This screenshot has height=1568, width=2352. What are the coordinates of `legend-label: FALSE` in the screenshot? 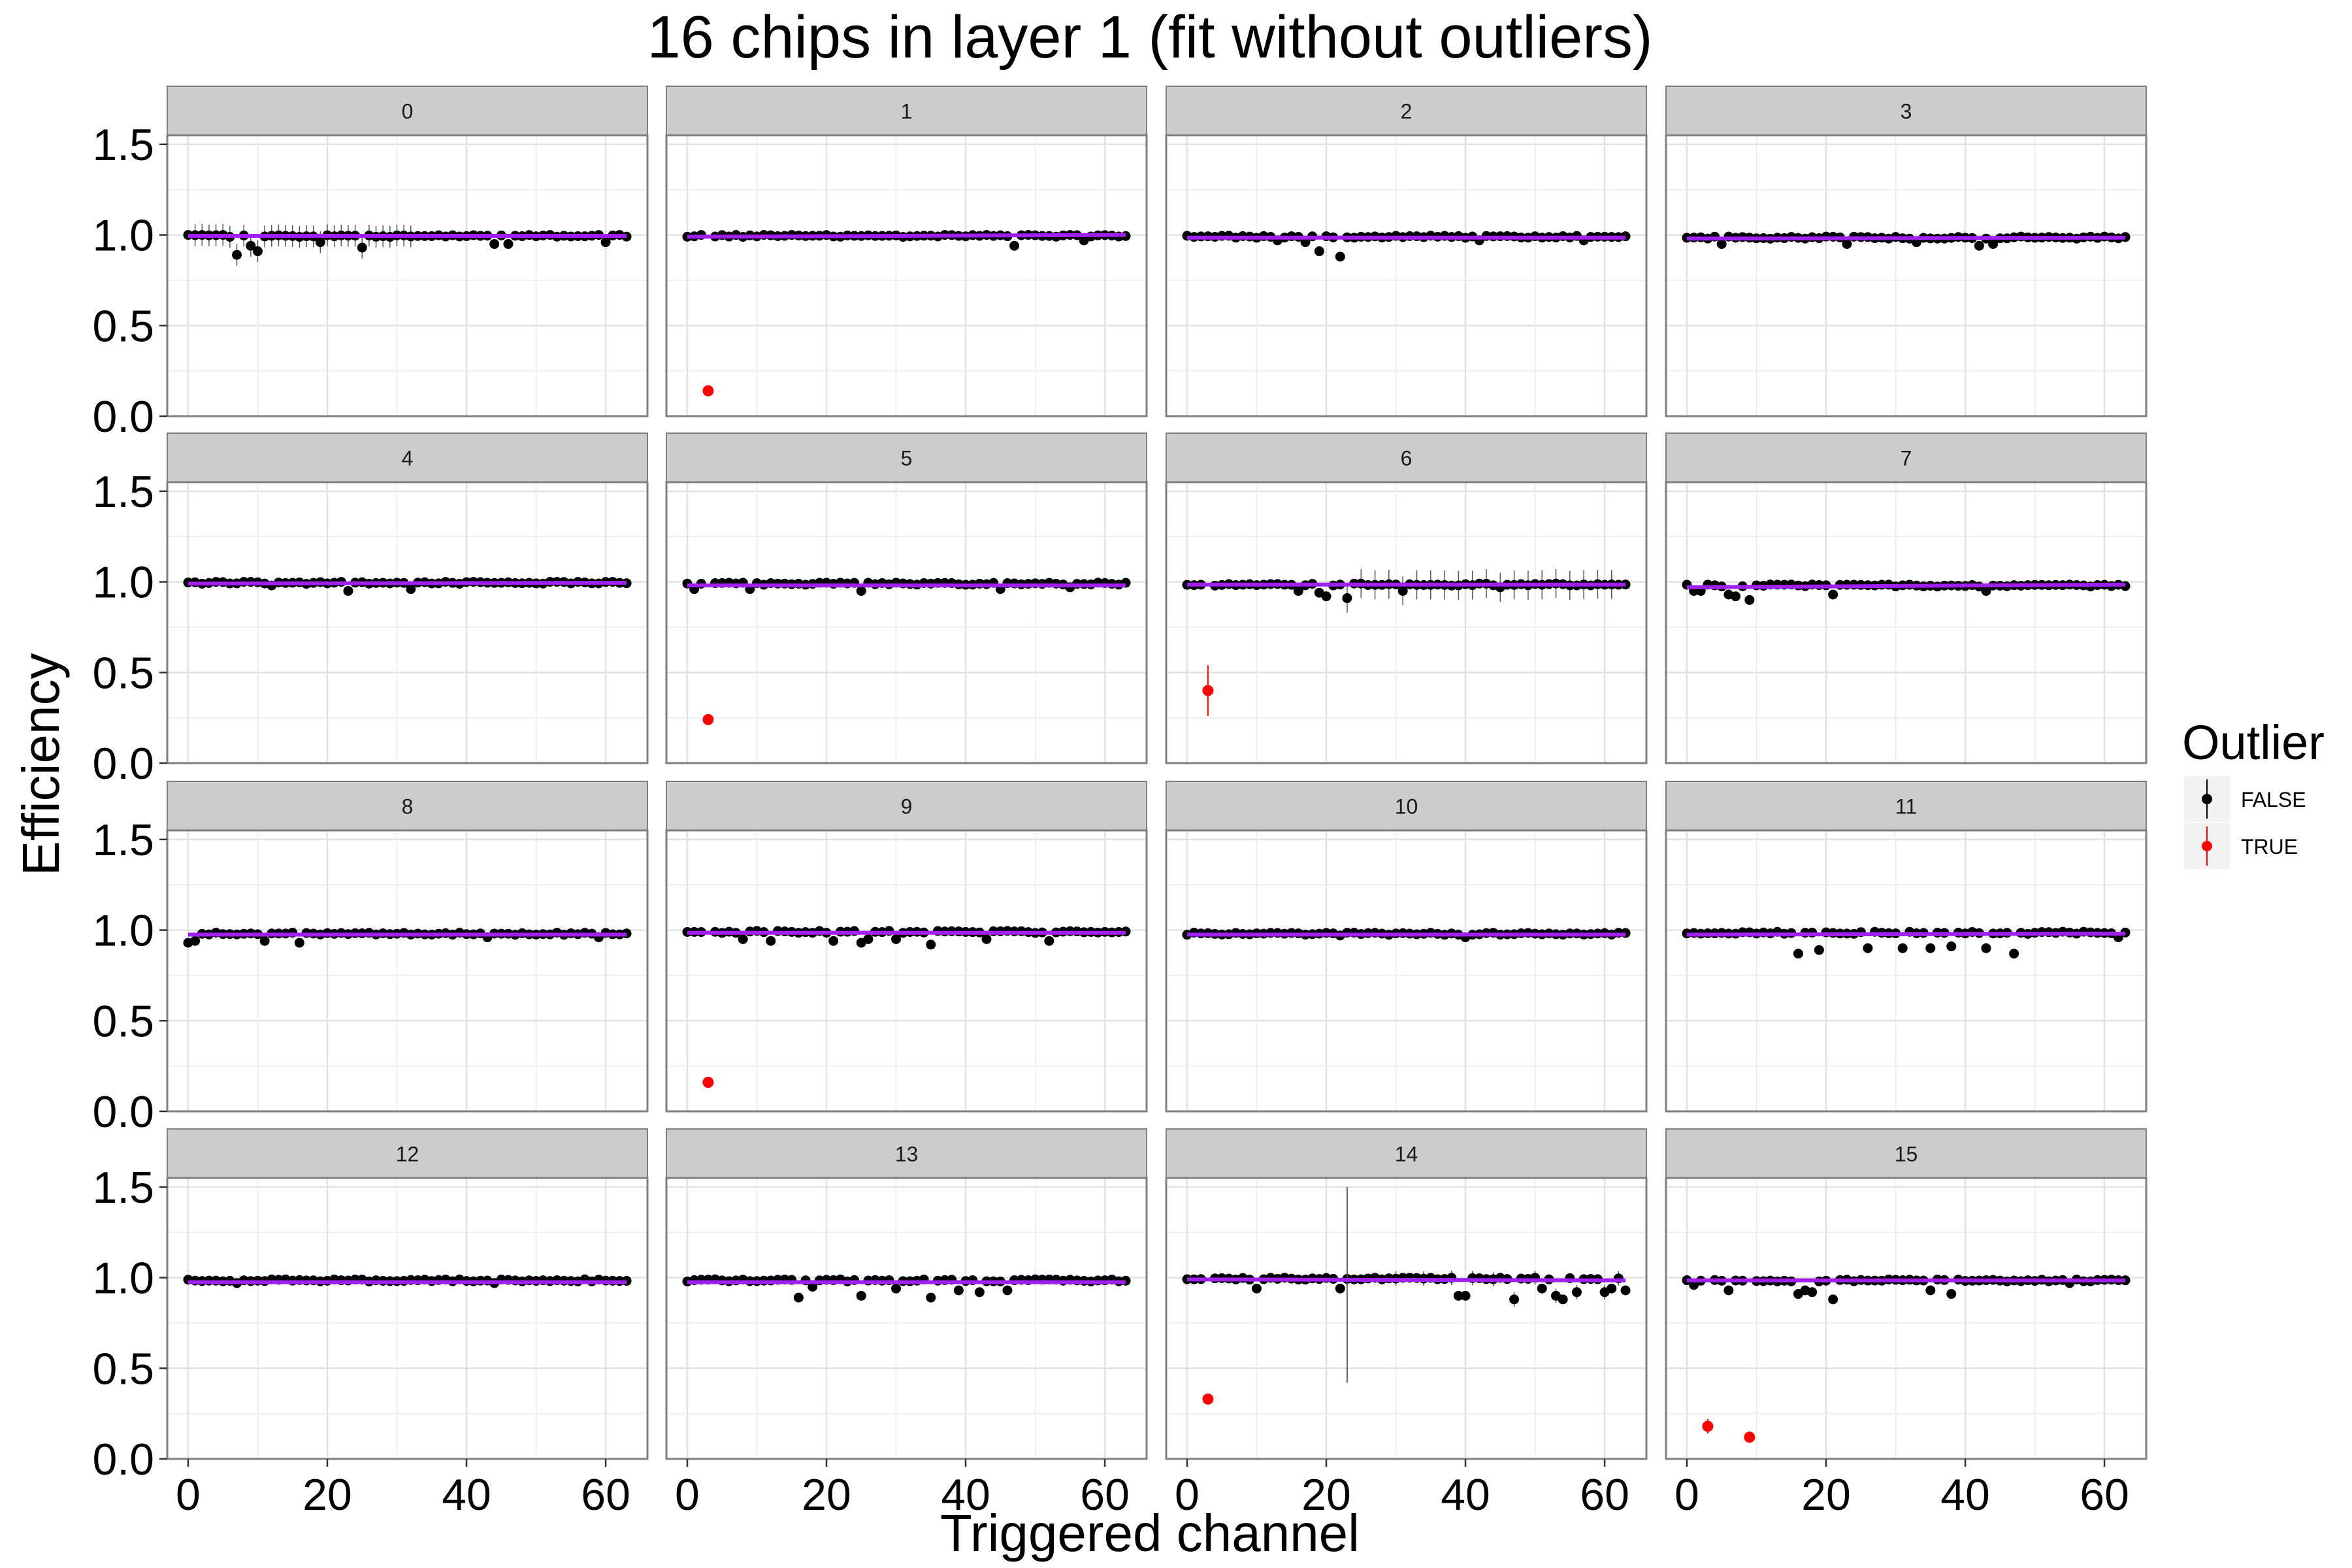 It's located at (2273, 799).